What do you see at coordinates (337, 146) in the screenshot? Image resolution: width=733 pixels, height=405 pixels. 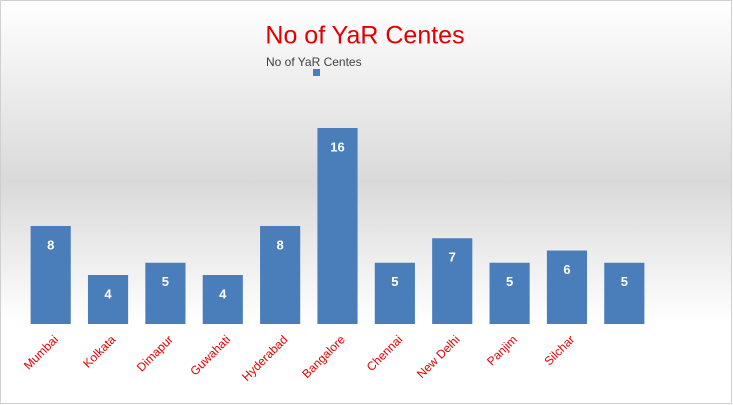 I see `data-label: 16` at bounding box center [337, 146].